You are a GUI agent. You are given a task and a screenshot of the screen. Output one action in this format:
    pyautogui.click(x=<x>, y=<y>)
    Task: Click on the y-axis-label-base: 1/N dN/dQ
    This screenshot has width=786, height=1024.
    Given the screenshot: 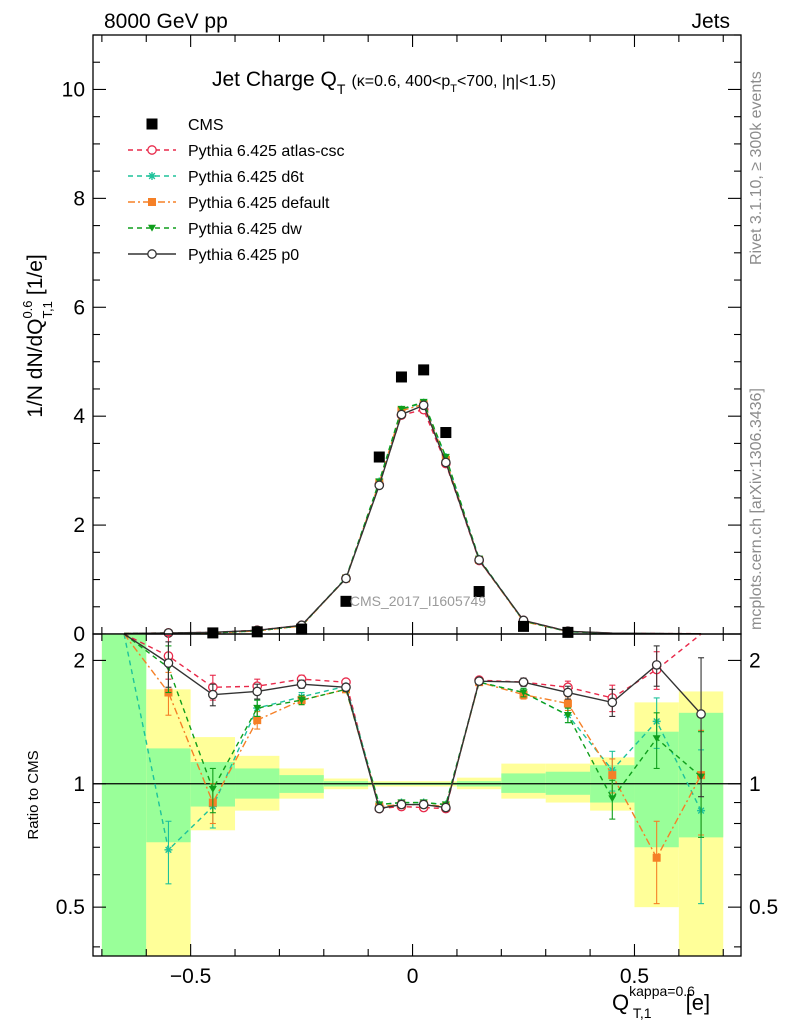 What is the action you would take?
    pyautogui.click(x=35, y=368)
    